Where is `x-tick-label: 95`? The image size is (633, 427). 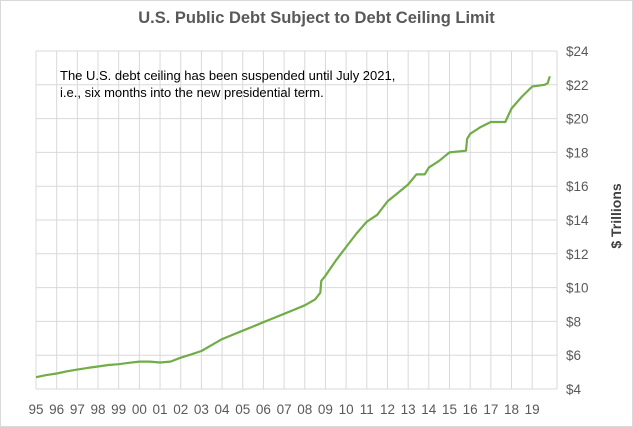
x-tick-label: 95 is located at coordinates (35, 409).